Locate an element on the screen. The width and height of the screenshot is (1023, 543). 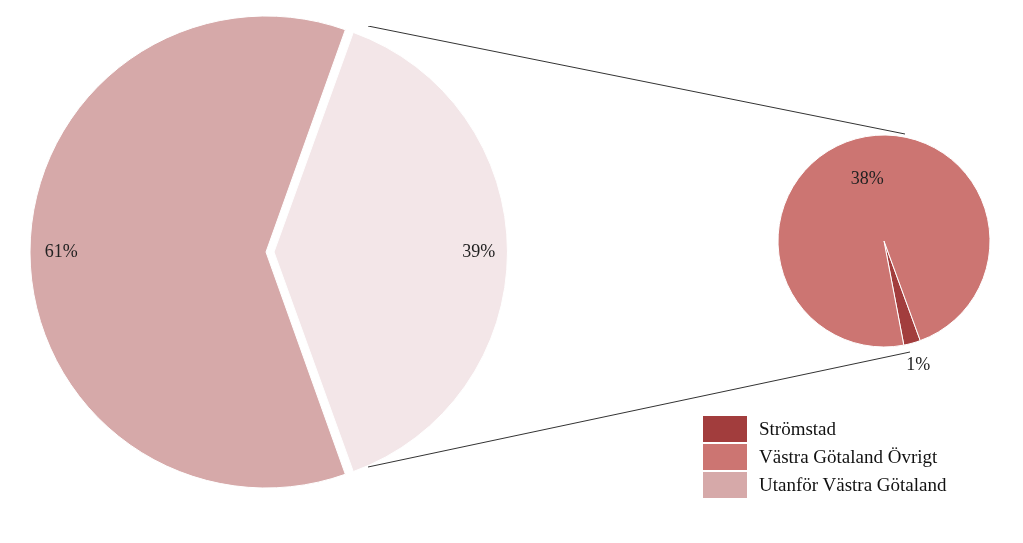
data-label: 38% is located at coordinates (867, 178).